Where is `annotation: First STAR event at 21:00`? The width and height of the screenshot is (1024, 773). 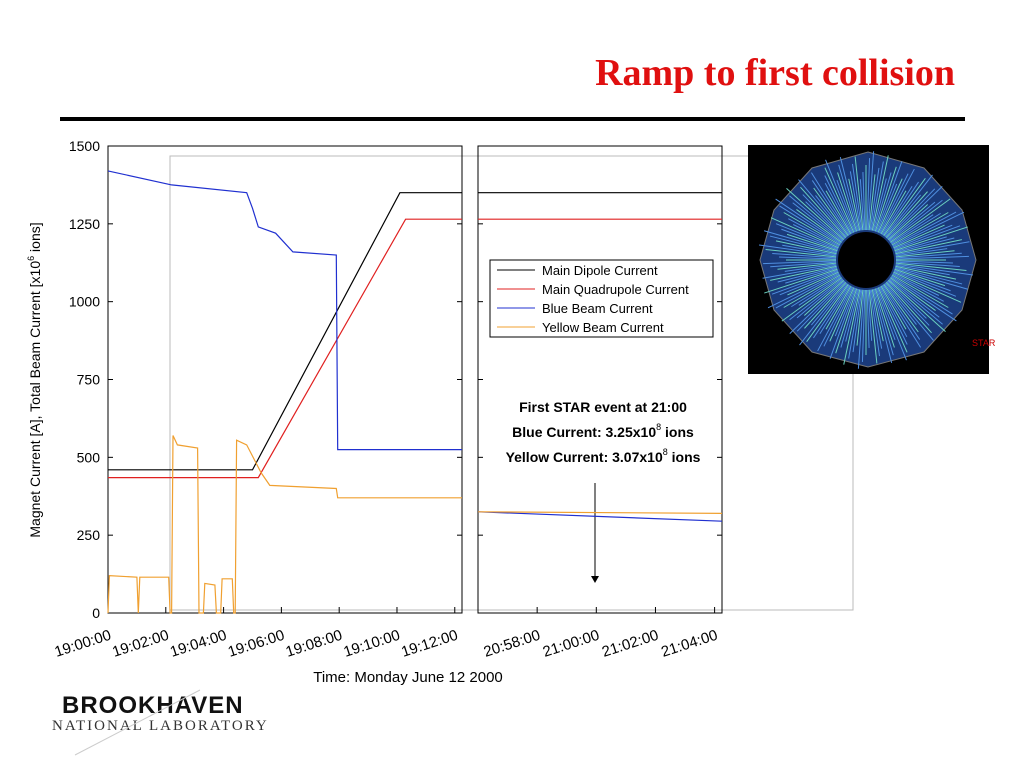
annotation: First STAR event at 21:00 is located at coordinates (603, 407).